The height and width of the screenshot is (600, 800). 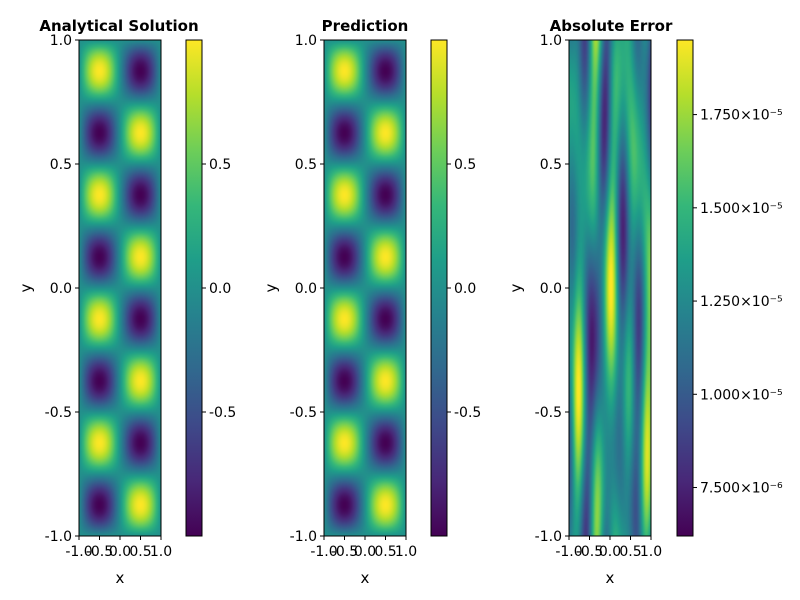 I want to click on colorbar-tick-label: 1.500×10⁻⁵, so click(x=741, y=209).